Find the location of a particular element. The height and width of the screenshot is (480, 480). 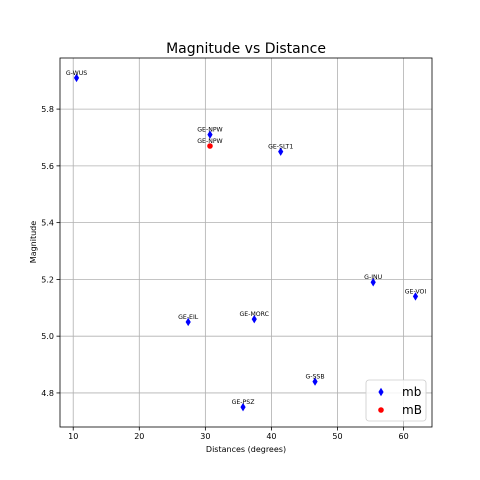

y-axis-ticks: 4.8 5.0 5.2 5.4 5.6 5.8 is located at coordinates (50, 251).